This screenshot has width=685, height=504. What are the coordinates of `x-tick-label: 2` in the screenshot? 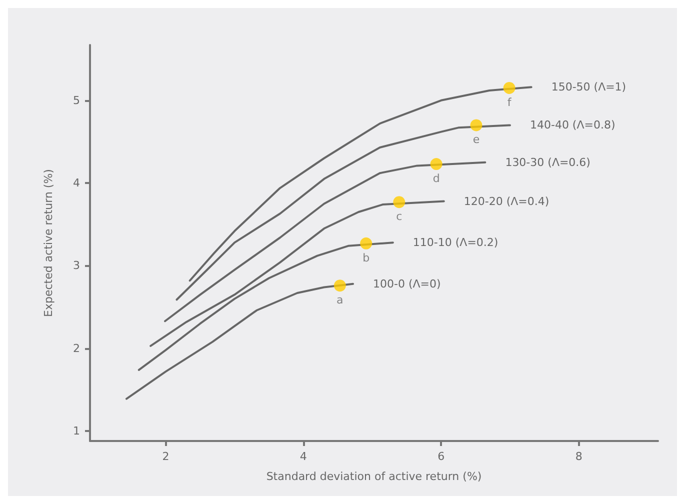 It's located at (166, 456).